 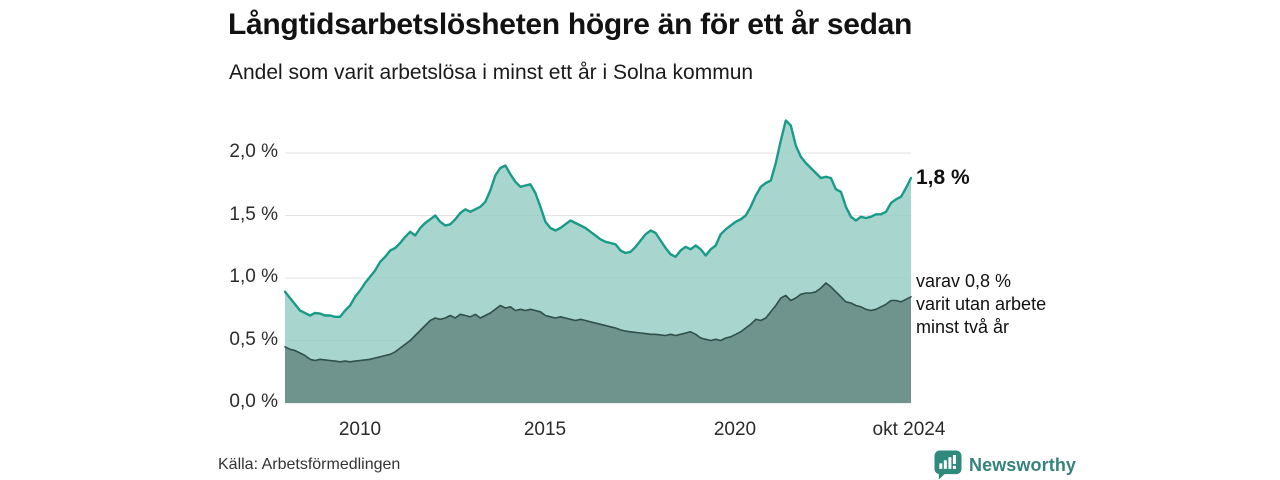 I want to click on area-fill-minst-tva-ar, so click(x=598, y=343).